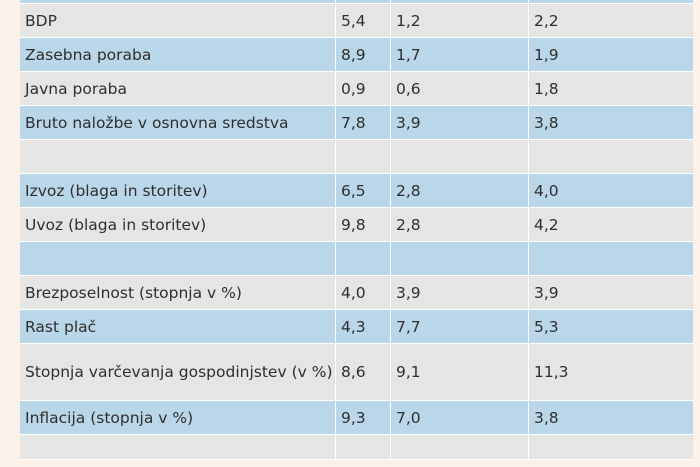 The height and width of the screenshot is (467, 700). Describe the element at coordinates (611, 55) in the screenshot. I see `cell-value: 1,9` at that location.